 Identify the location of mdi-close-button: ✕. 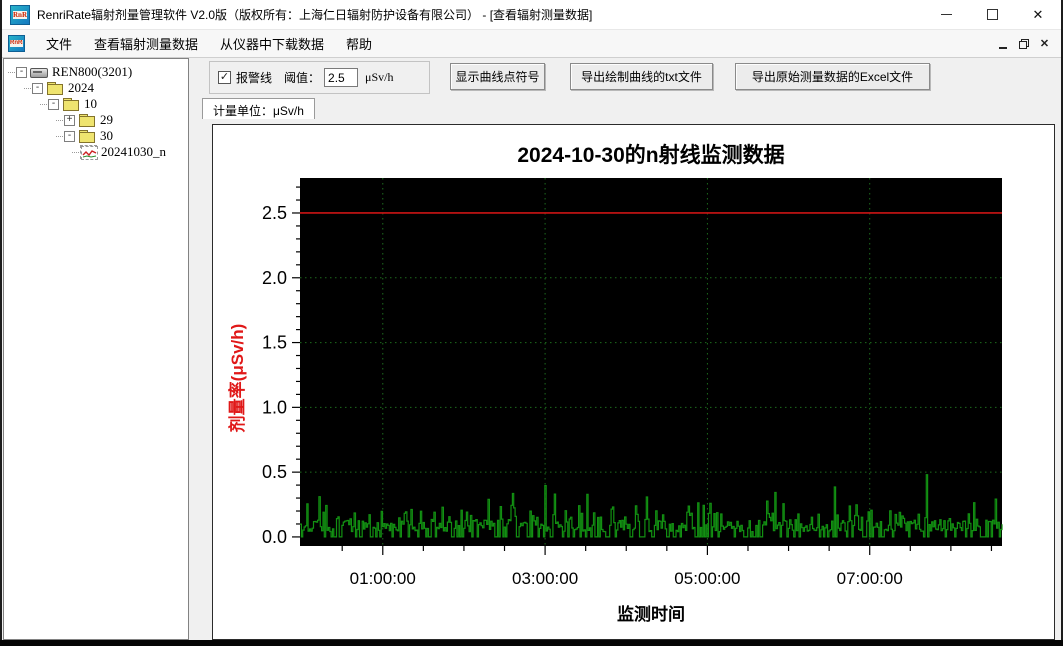
(1044, 44).